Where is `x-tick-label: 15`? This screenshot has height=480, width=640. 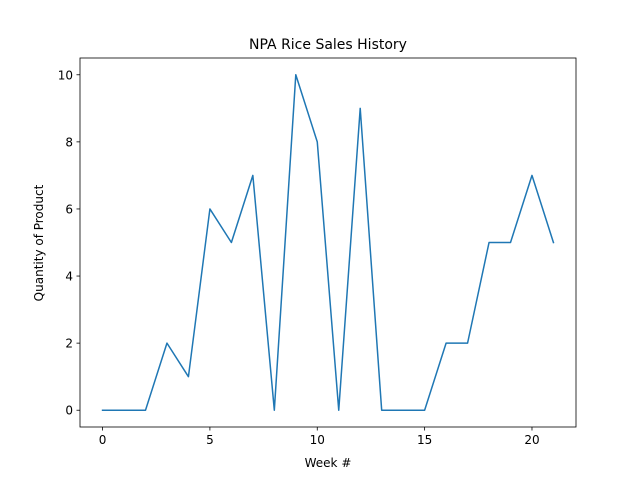
x-tick-label: 15 is located at coordinates (424, 440).